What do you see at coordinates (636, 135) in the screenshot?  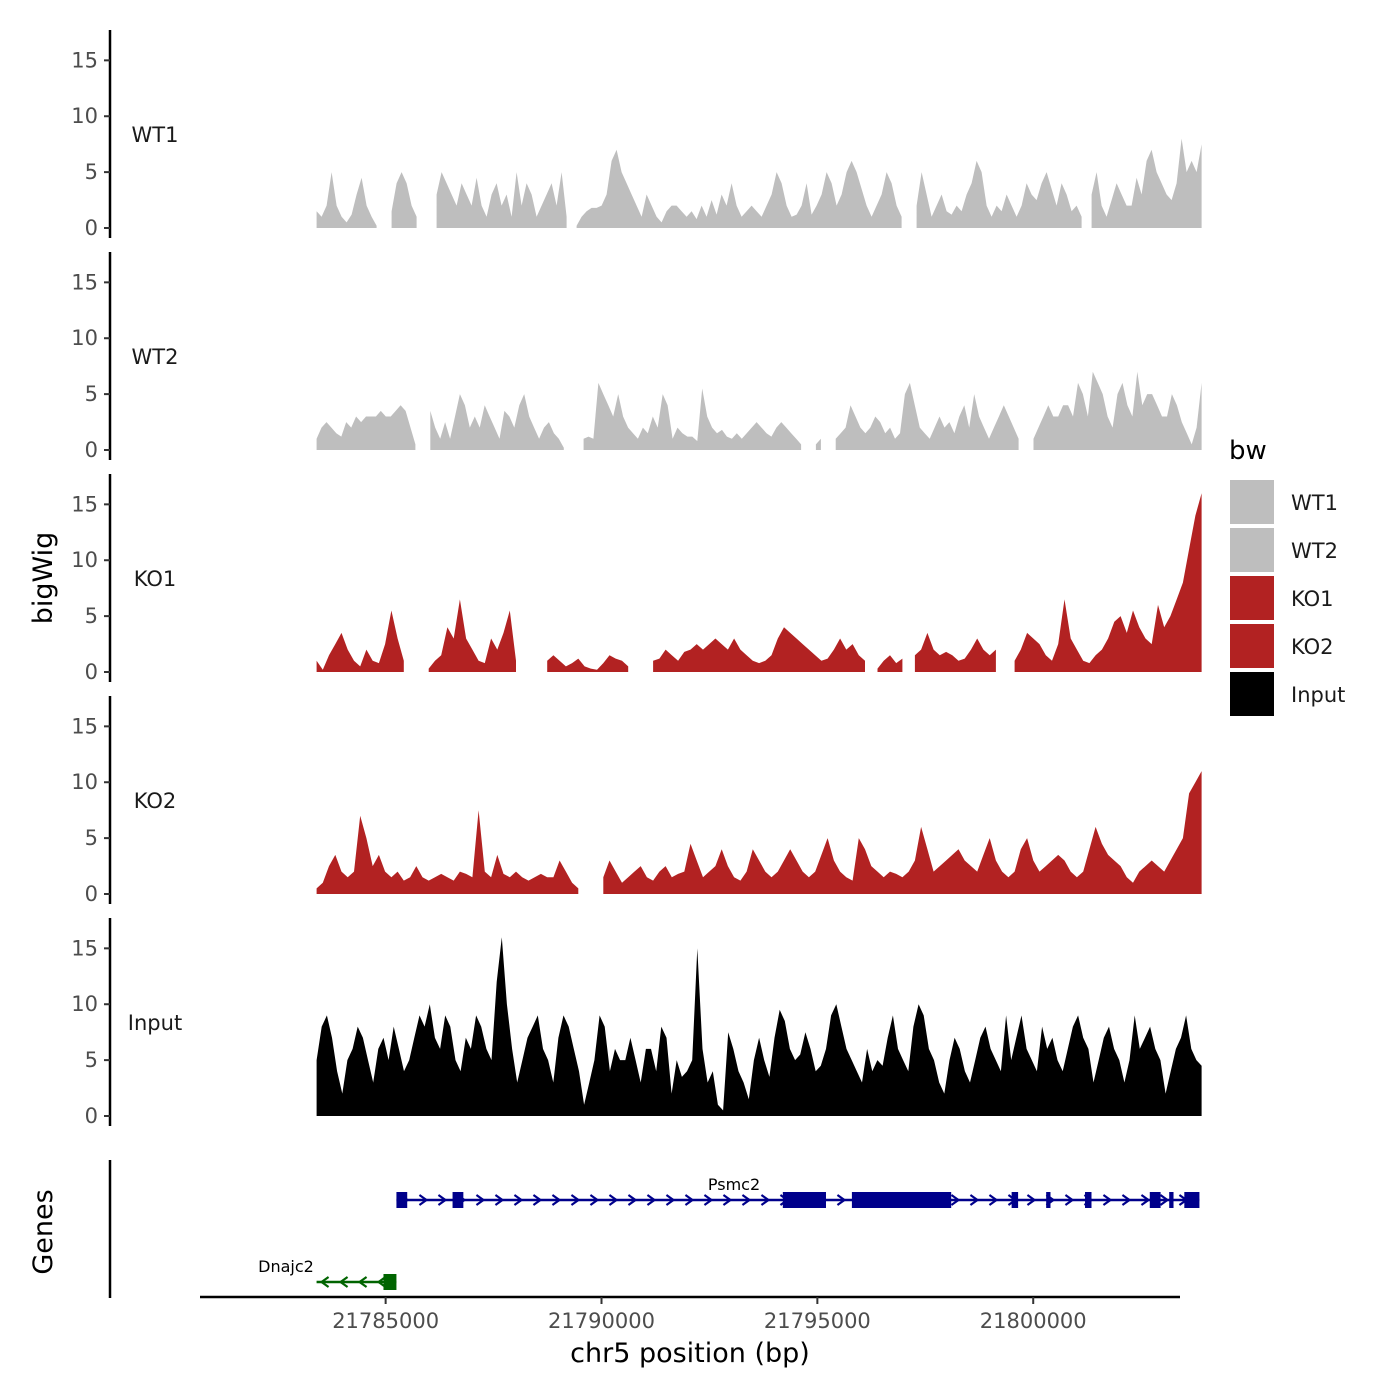 I see `track-wt1: 0 5 10 15 WT1` at bounding box center [636, 135].